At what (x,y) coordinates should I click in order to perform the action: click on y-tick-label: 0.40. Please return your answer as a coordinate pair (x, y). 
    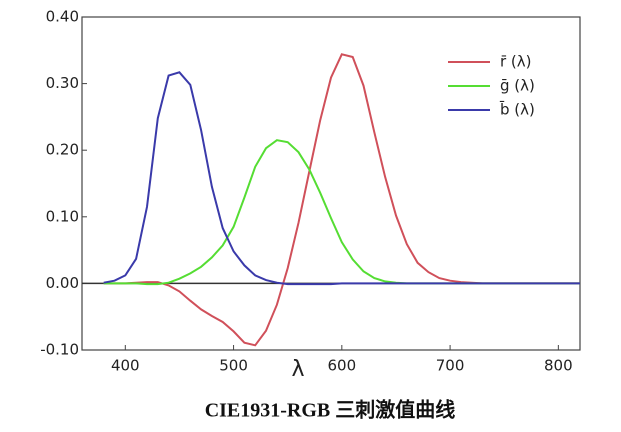
    Looking at the image, I should click on (62, 17).